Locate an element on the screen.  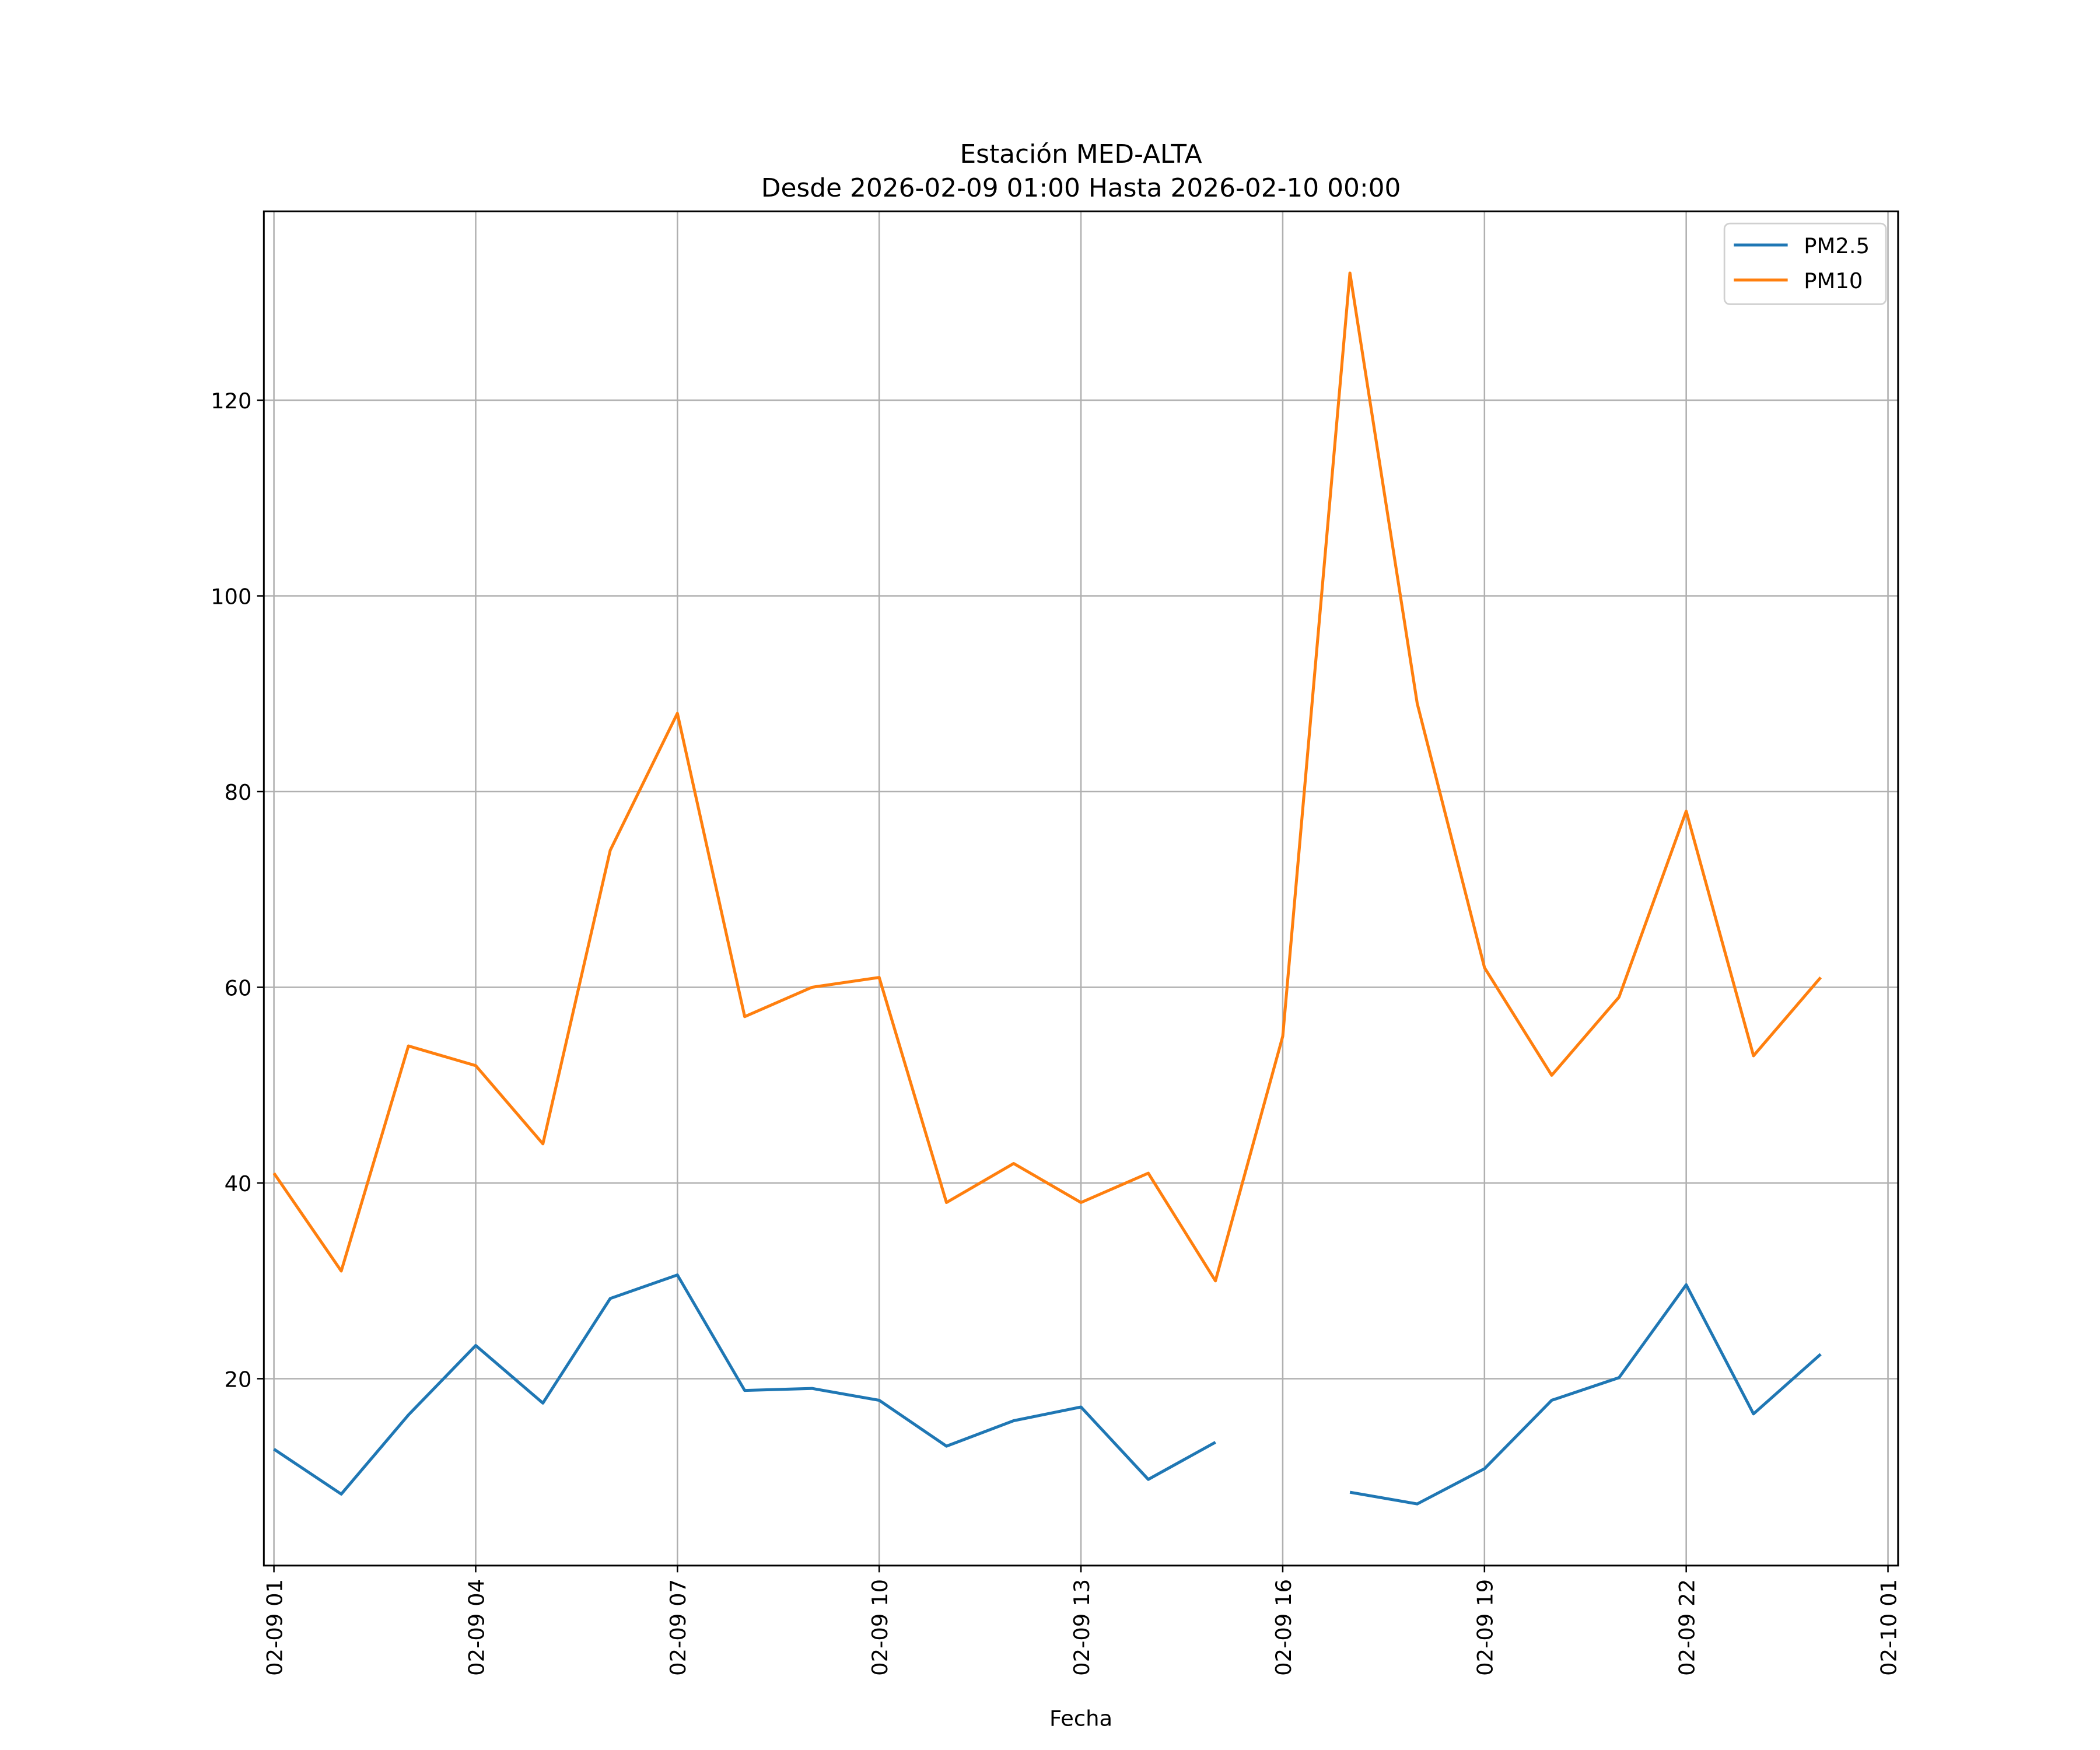
y-tick-label: 20 is located at coordinates (238, 1379).